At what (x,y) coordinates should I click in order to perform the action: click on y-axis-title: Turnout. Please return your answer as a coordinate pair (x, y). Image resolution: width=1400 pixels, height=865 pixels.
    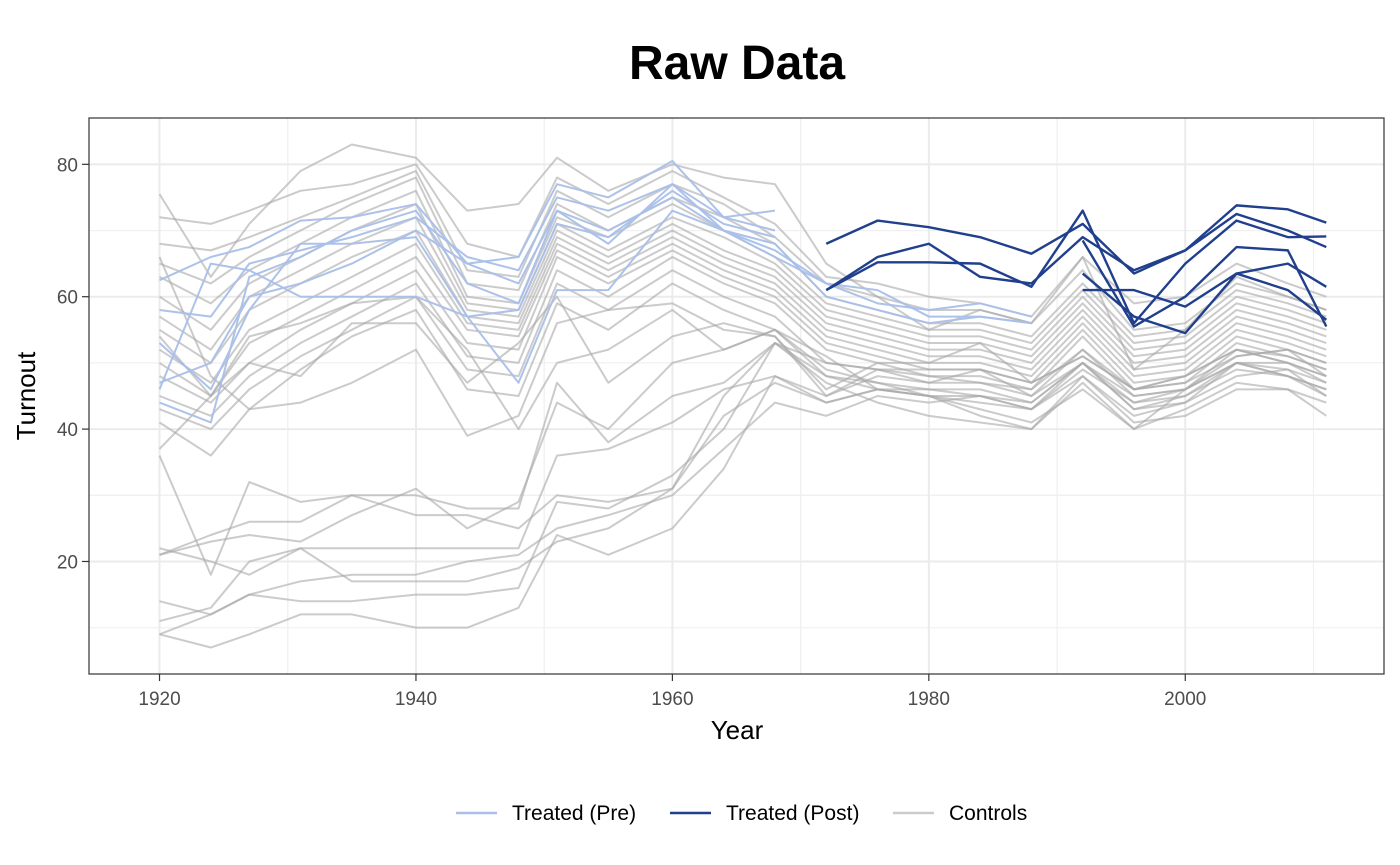
    Looking at the image, I should click on (26, 395).